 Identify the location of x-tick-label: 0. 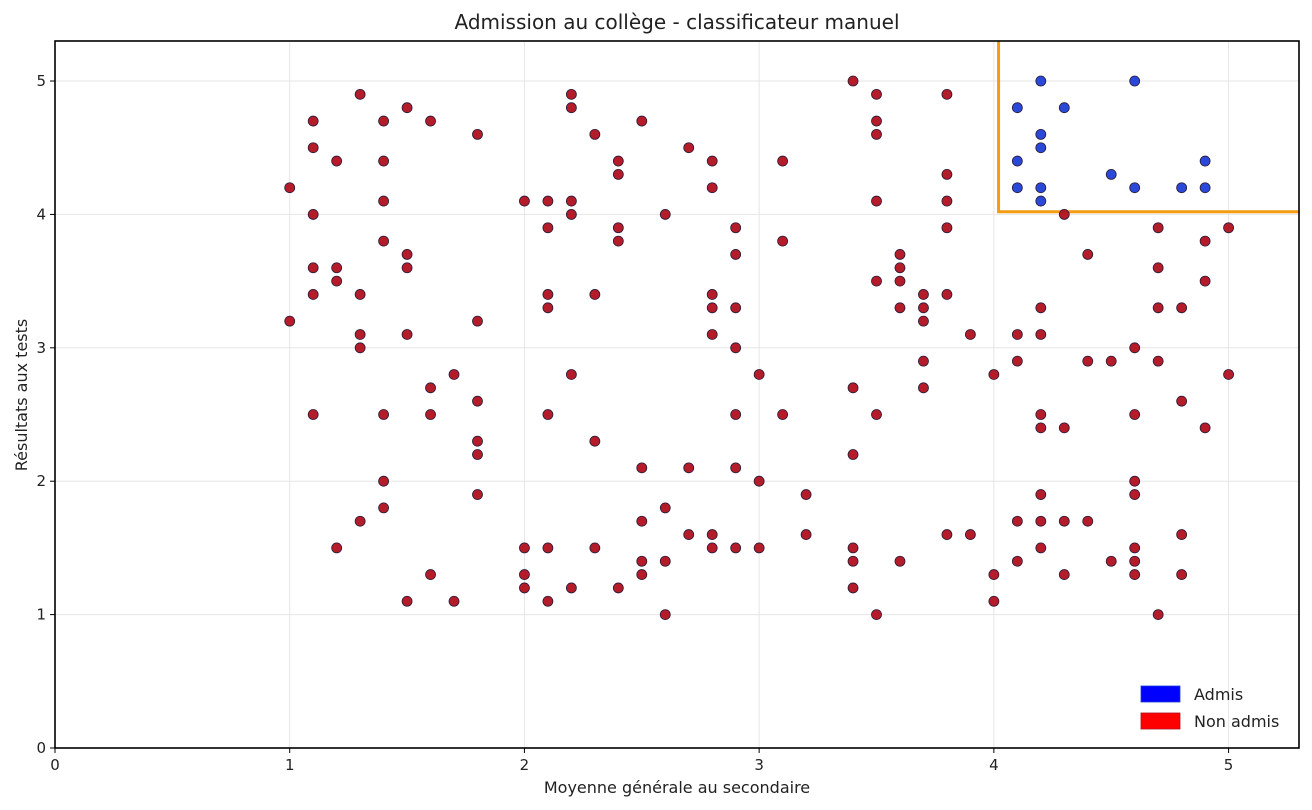
(55, 765).